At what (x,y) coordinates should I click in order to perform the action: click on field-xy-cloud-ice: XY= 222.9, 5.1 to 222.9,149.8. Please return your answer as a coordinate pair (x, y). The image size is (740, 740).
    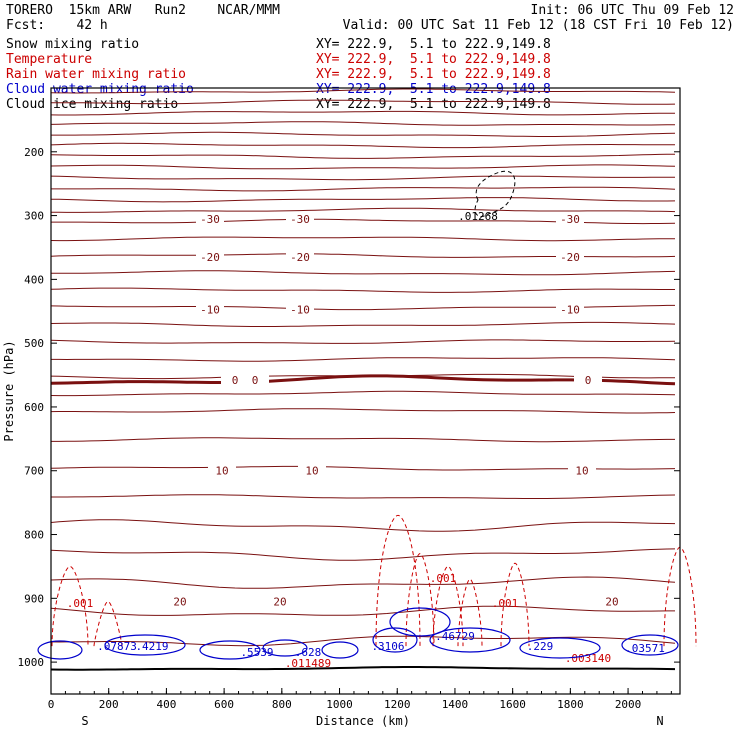
    Looking at the image, I should click on (433, 104).